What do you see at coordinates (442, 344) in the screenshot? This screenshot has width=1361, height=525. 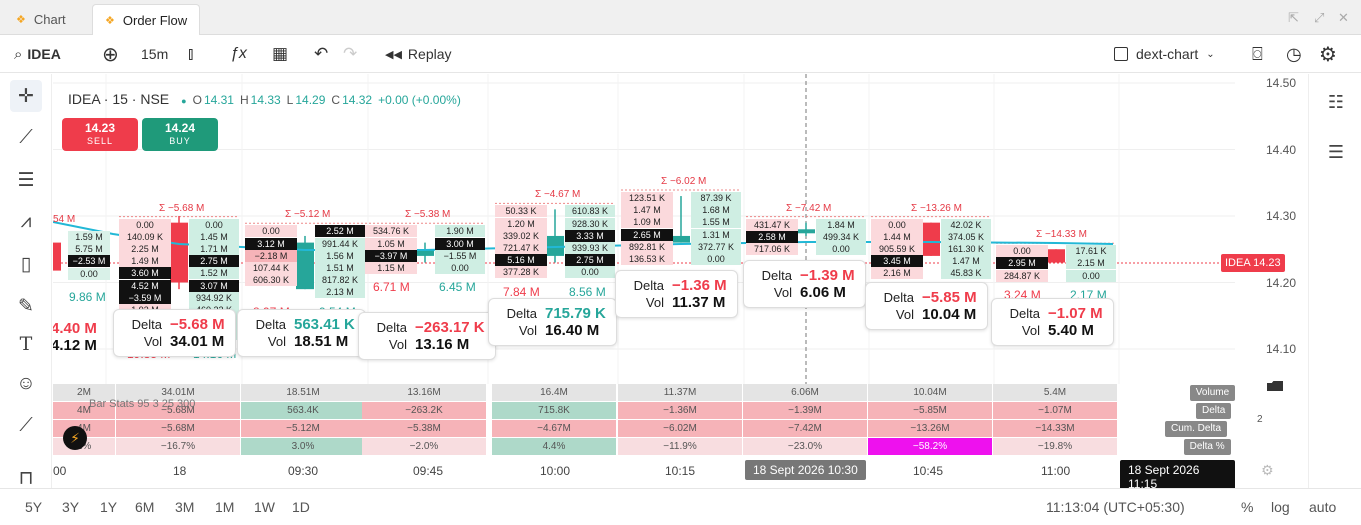 I see `vol-value: 13.16 M` at bounding box center [442, 344].